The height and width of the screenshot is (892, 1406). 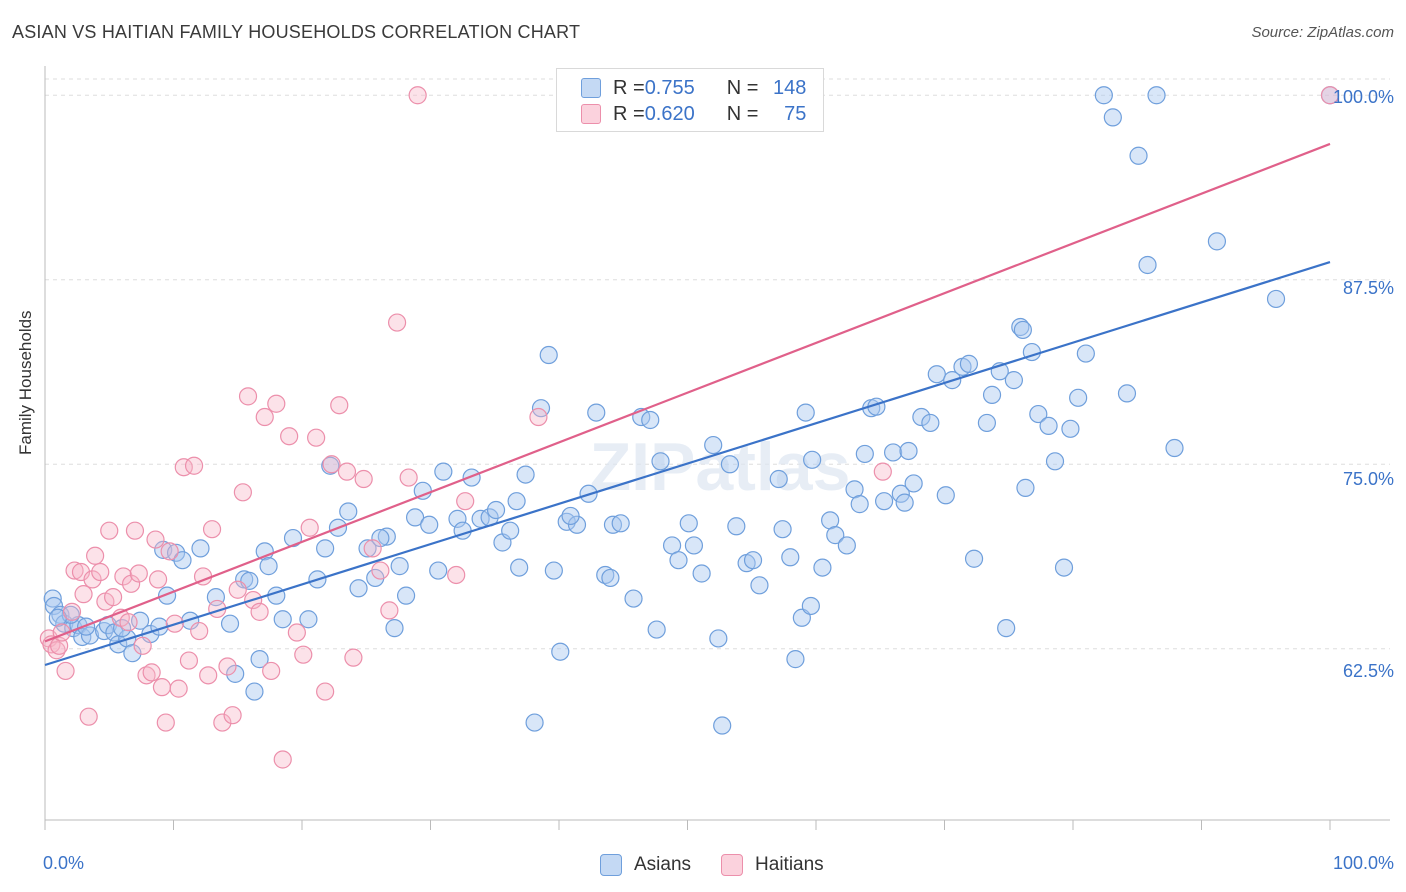 What do you see at coordinates (669, 87) in the screenshot?
I see `r-value-asians: 0.755` at bounding box center [669, 87].